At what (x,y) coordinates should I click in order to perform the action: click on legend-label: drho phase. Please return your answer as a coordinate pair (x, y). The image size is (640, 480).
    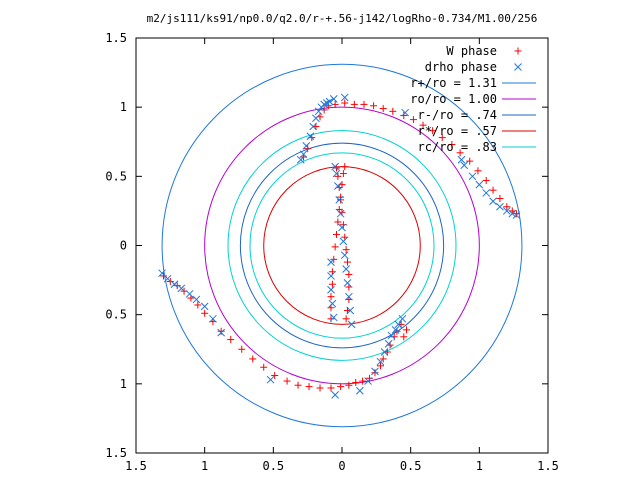
    Looking at the image, I should click on (461, 67).